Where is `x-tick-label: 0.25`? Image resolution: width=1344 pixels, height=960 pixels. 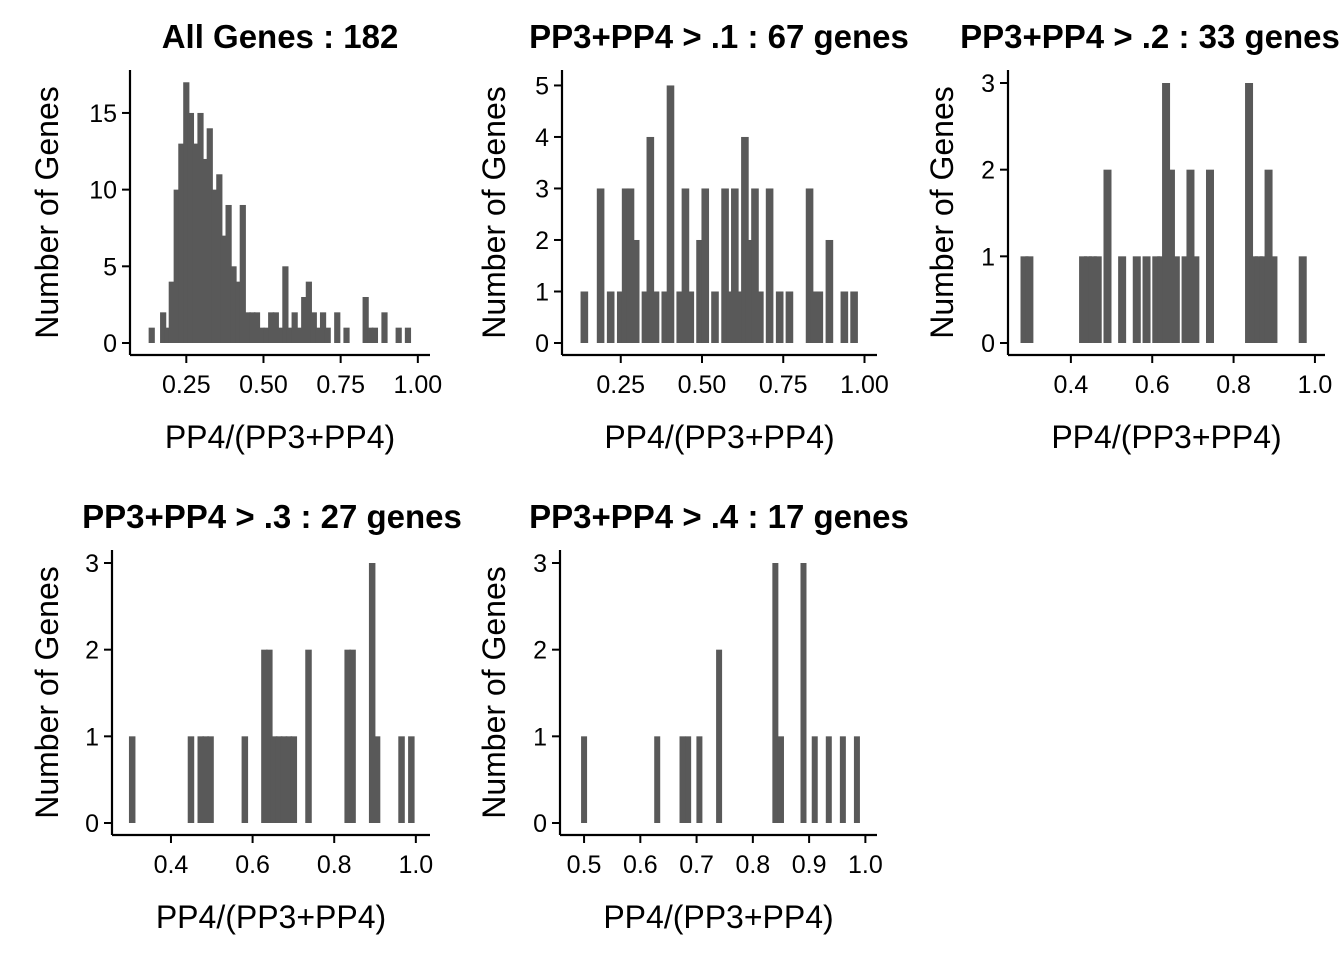 x-tick-label: 0.25 is located at coordinates (620, 385).